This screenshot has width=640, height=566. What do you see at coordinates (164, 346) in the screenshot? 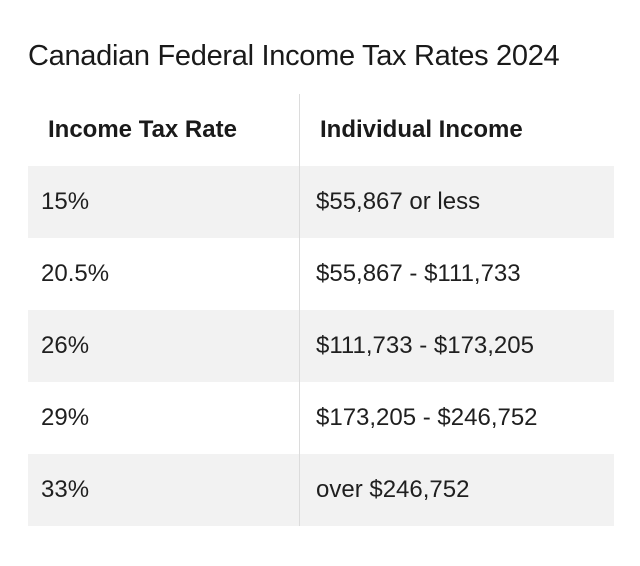
I see `rate-cell: 26%` at bounding box center [164, 346].